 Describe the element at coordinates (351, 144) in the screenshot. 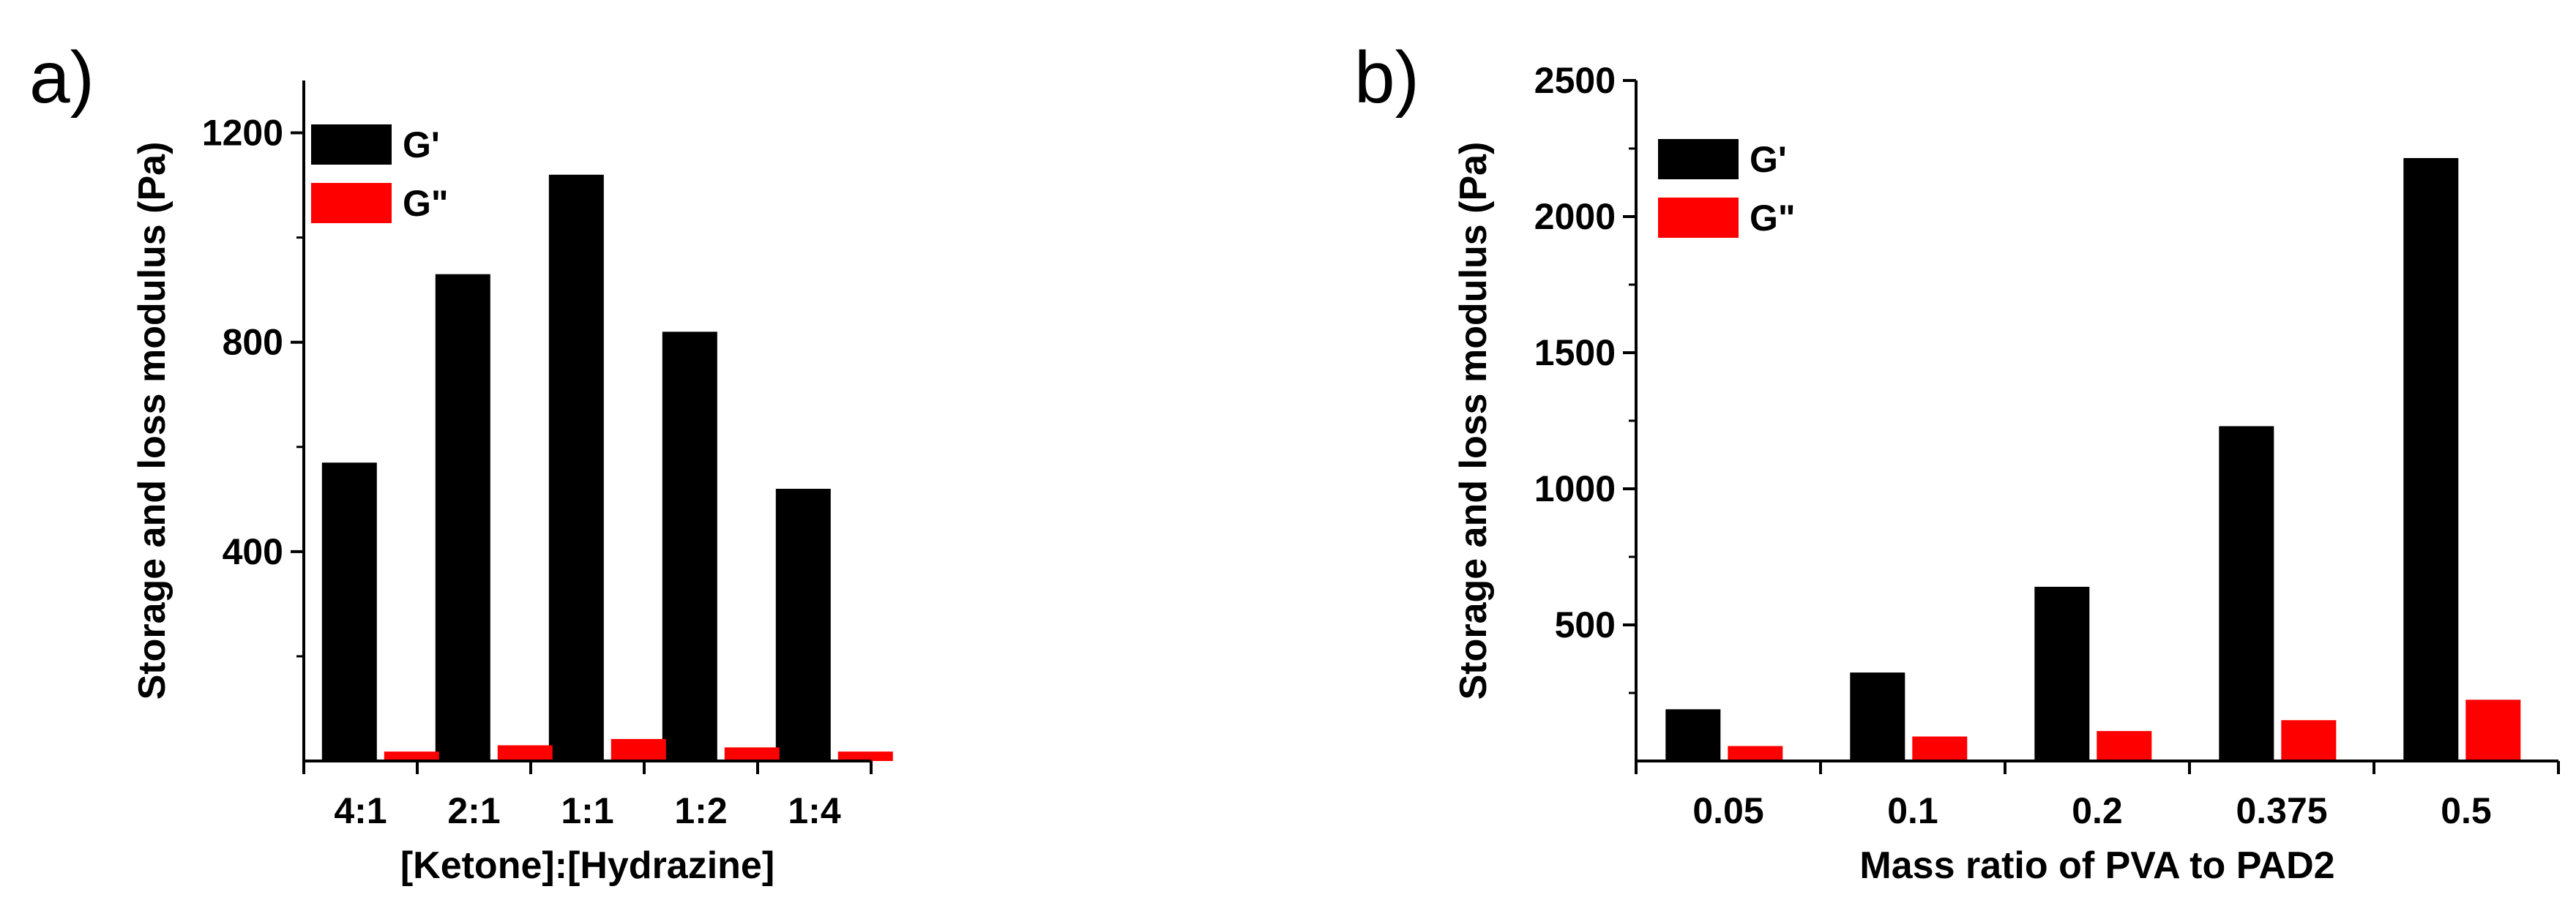

I see `legend-swatch-a-g-prime` at that location.